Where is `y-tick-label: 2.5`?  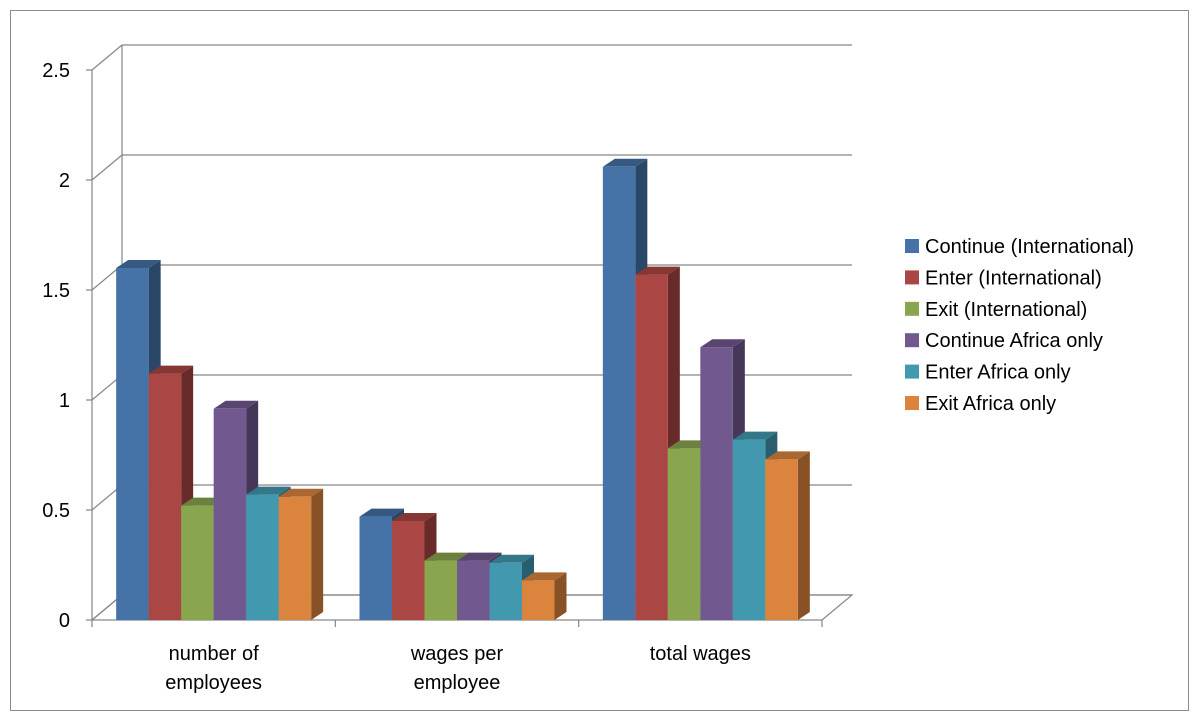 y-tick-label: 2.5 is located at coordinates (56, 71).